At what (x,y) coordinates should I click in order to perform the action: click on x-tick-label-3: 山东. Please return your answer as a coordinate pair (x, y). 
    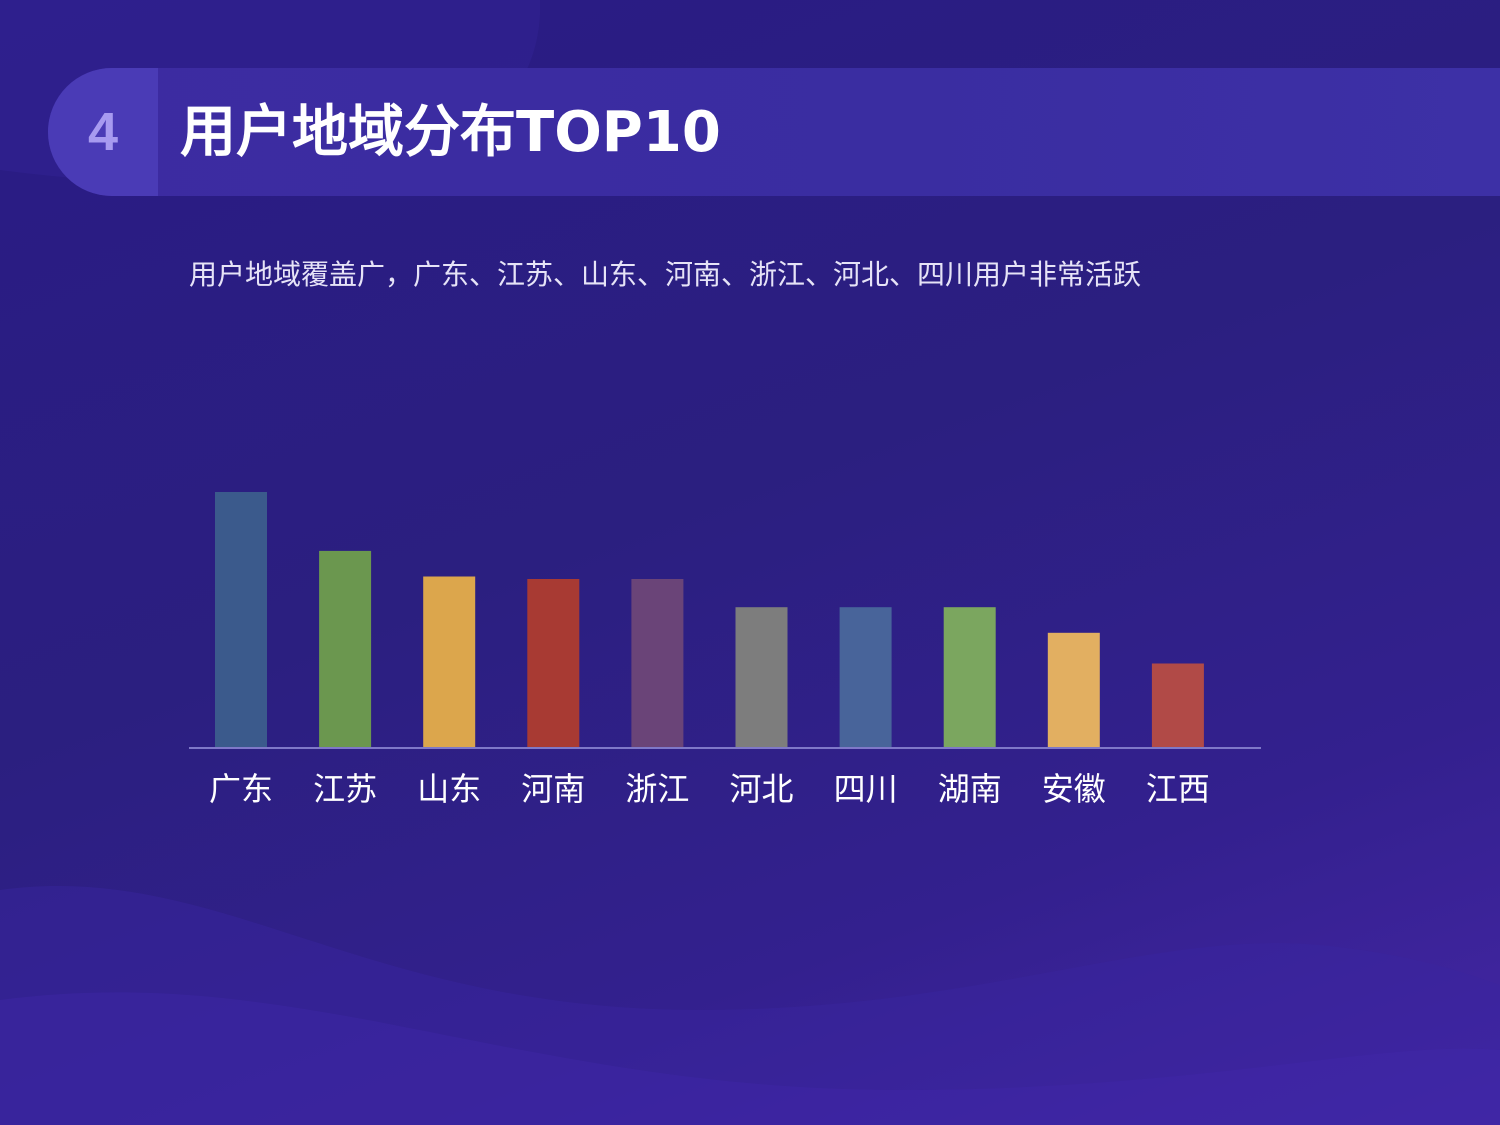
    Looking at the image, I should click on (449, 789).